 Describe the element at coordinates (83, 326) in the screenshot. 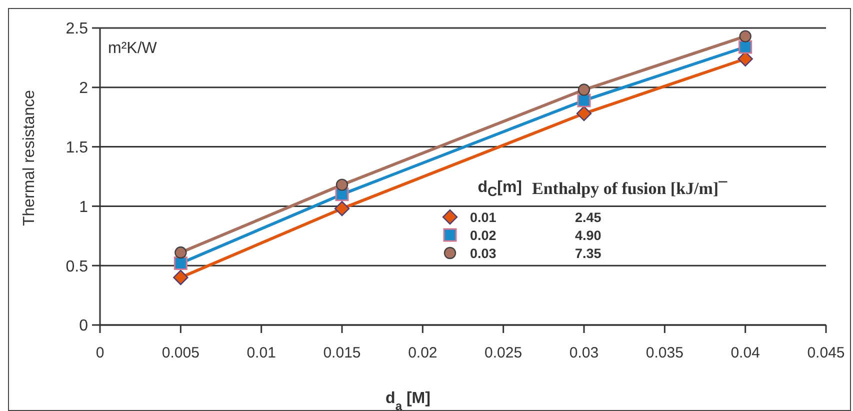

I see `y-tick-label: 0` at that location.